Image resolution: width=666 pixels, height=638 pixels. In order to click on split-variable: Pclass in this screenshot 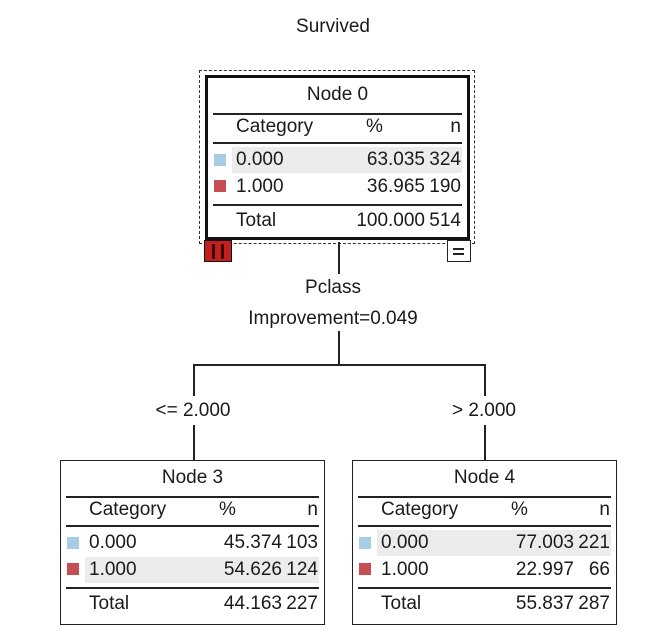, I will do `click(333, 287)`.